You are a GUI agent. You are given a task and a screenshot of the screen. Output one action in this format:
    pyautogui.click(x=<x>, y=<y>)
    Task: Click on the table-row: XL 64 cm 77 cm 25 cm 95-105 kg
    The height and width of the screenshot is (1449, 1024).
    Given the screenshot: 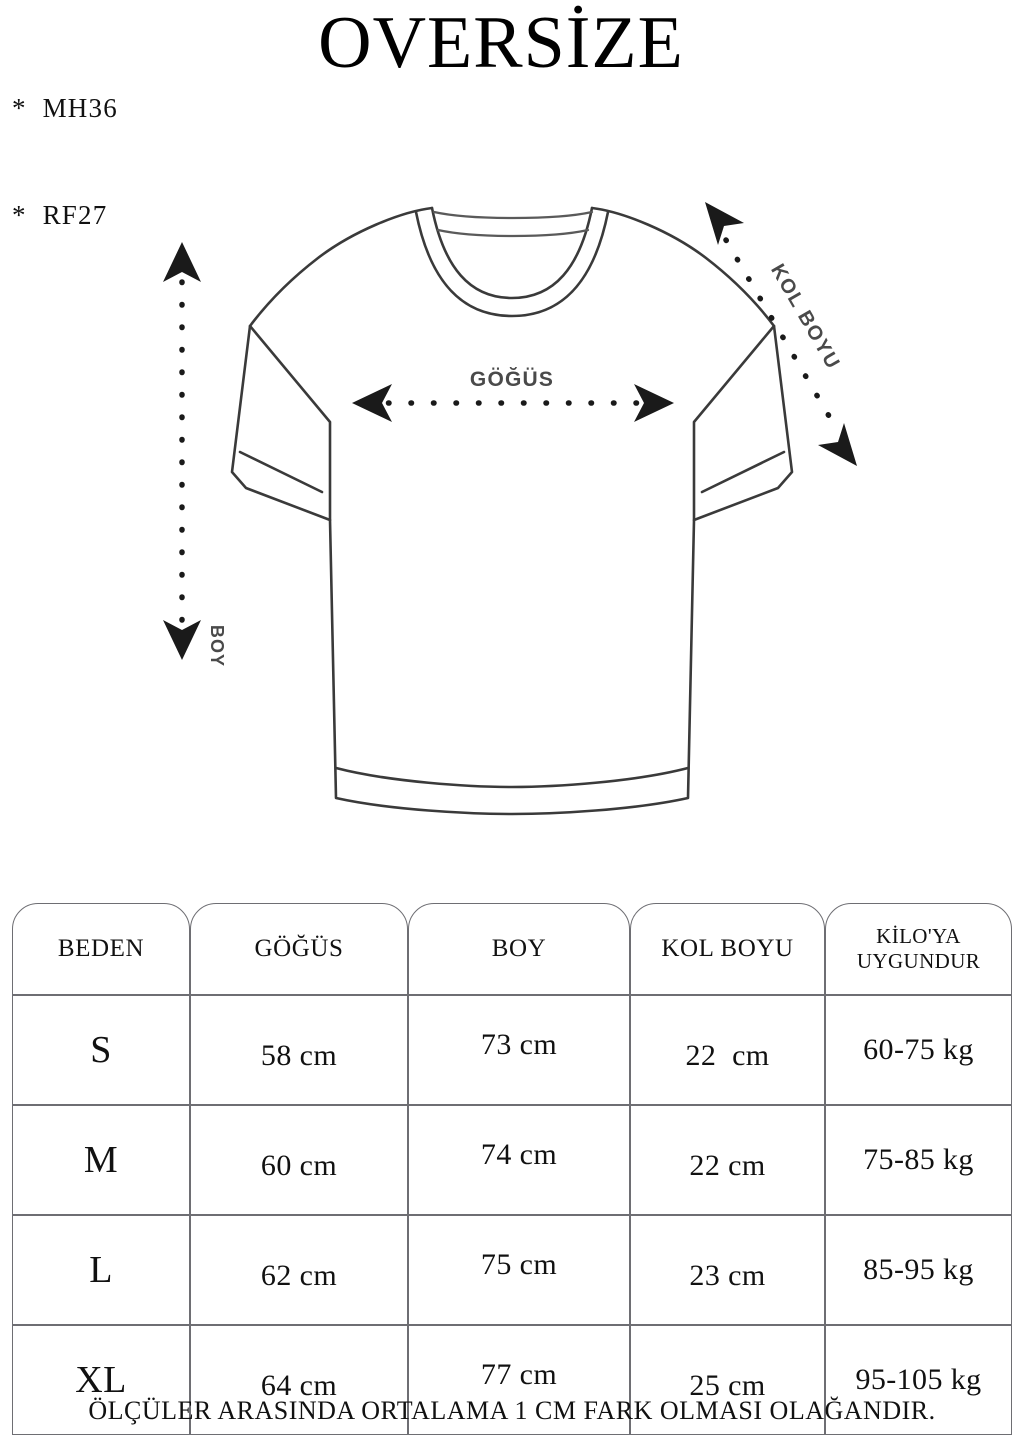 What is the action you would take?
    pyautogui.click(x=512, y=1380)
    